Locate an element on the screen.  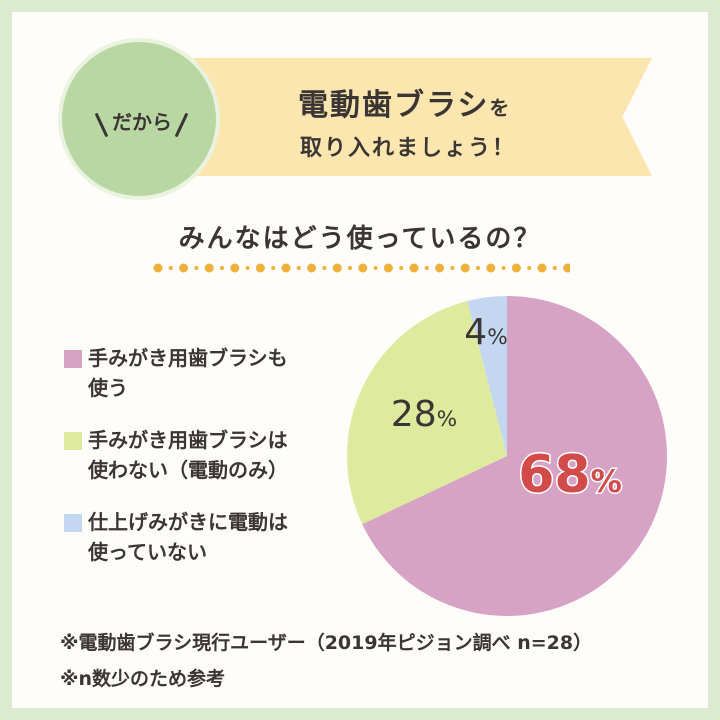
badge-circle is located at coordinates (139, 119).